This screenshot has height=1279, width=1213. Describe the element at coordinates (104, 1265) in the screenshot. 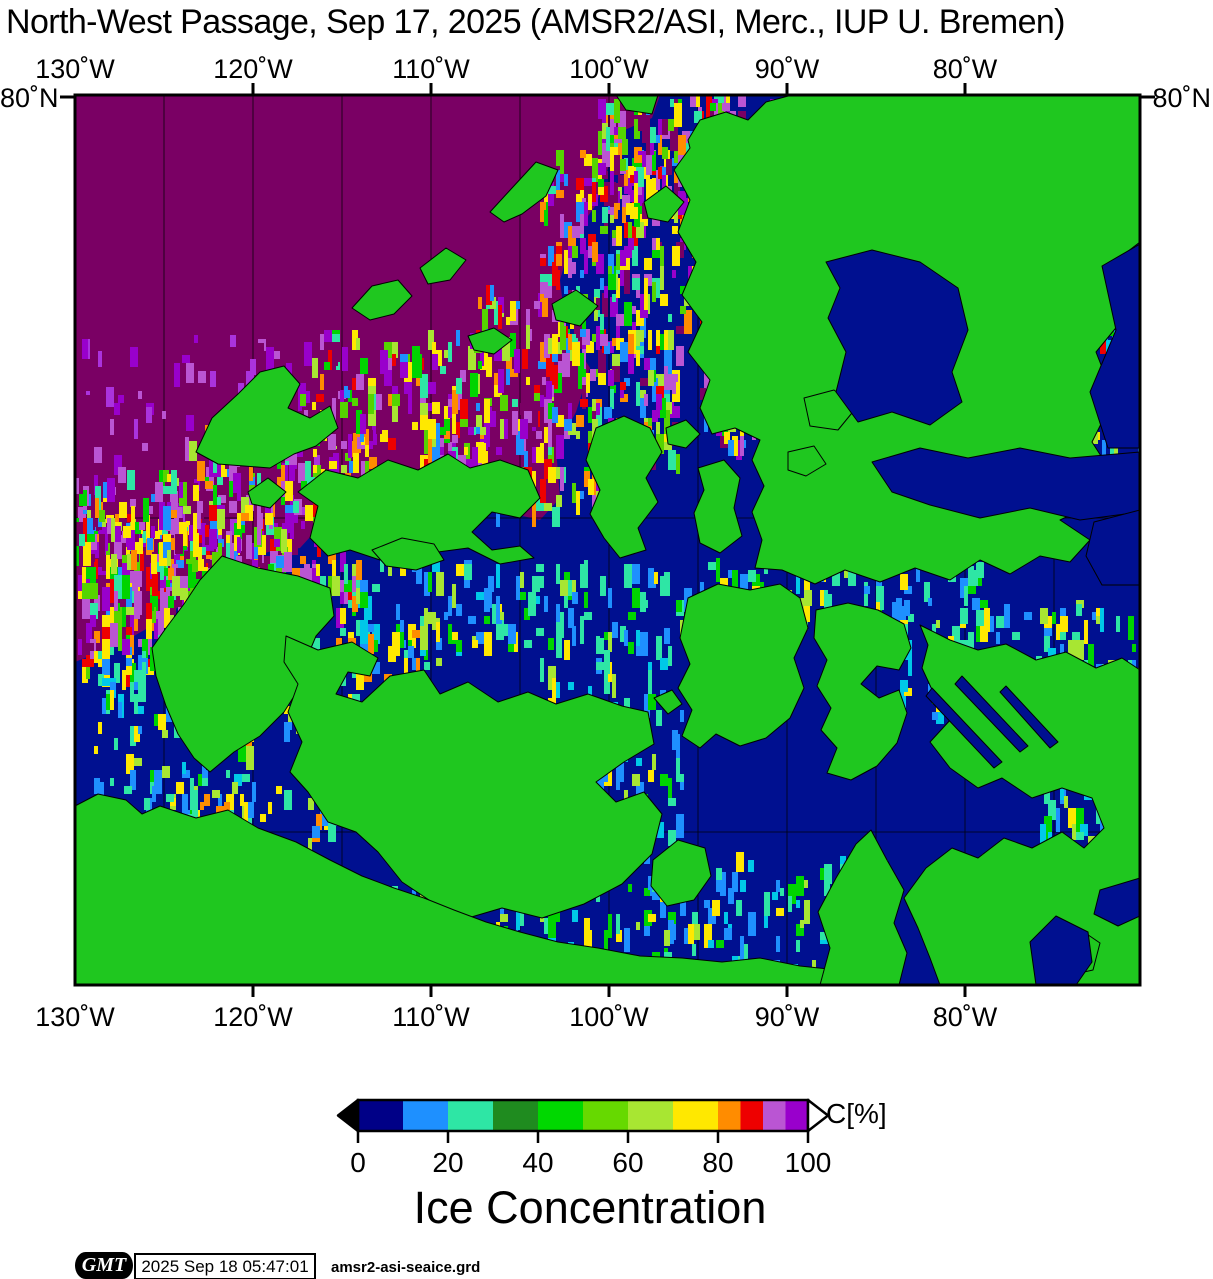

I see `gmt-logo: GMT` at that location.